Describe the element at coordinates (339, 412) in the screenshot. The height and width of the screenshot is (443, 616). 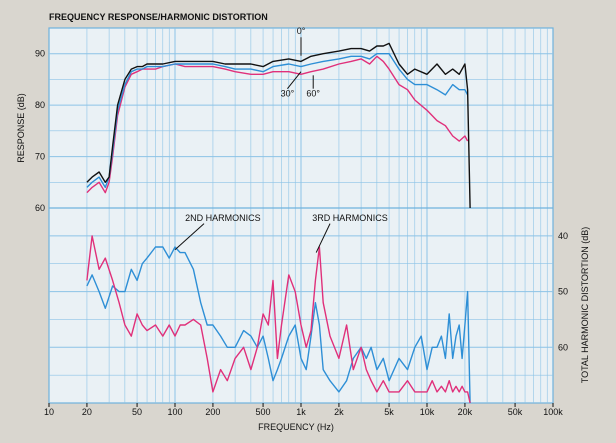
I see `x-tick-label: 2k` at that location.